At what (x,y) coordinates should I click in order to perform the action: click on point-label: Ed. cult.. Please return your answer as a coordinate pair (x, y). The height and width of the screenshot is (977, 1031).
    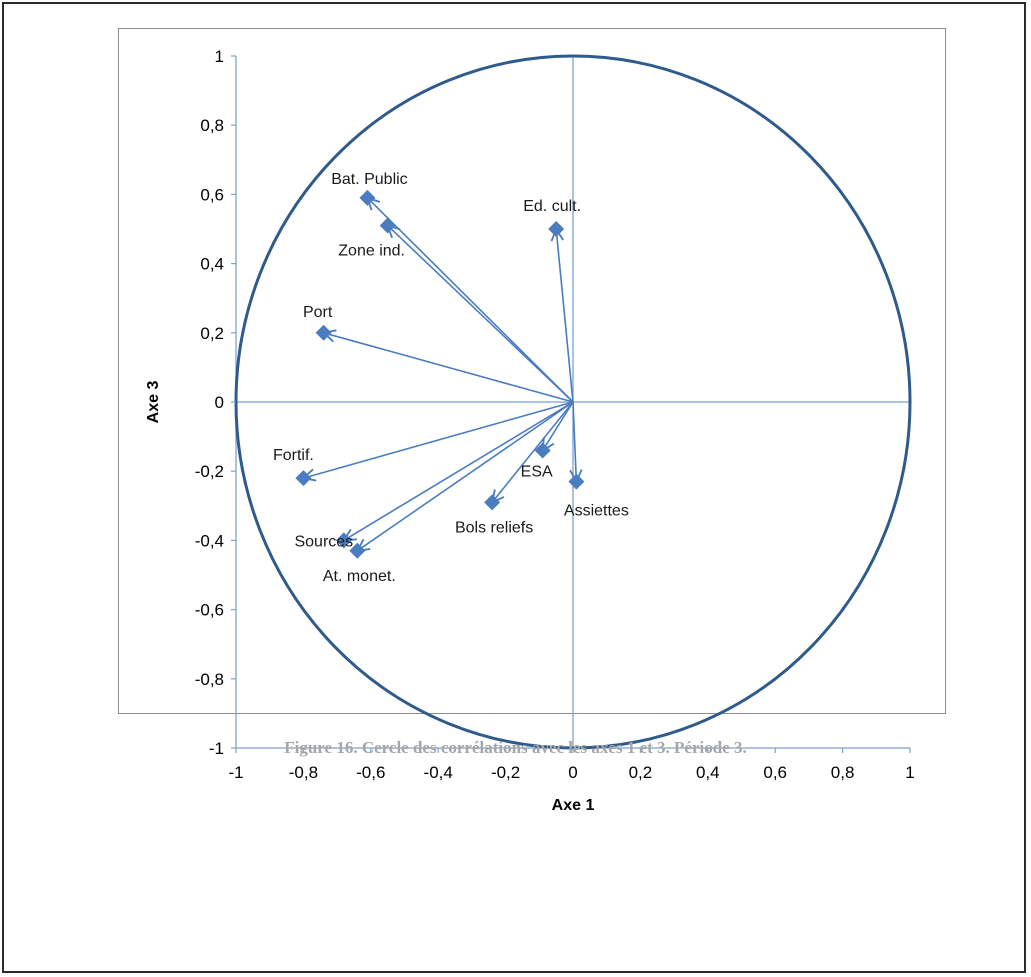
    Looking at the image, I should click on (552, 206).